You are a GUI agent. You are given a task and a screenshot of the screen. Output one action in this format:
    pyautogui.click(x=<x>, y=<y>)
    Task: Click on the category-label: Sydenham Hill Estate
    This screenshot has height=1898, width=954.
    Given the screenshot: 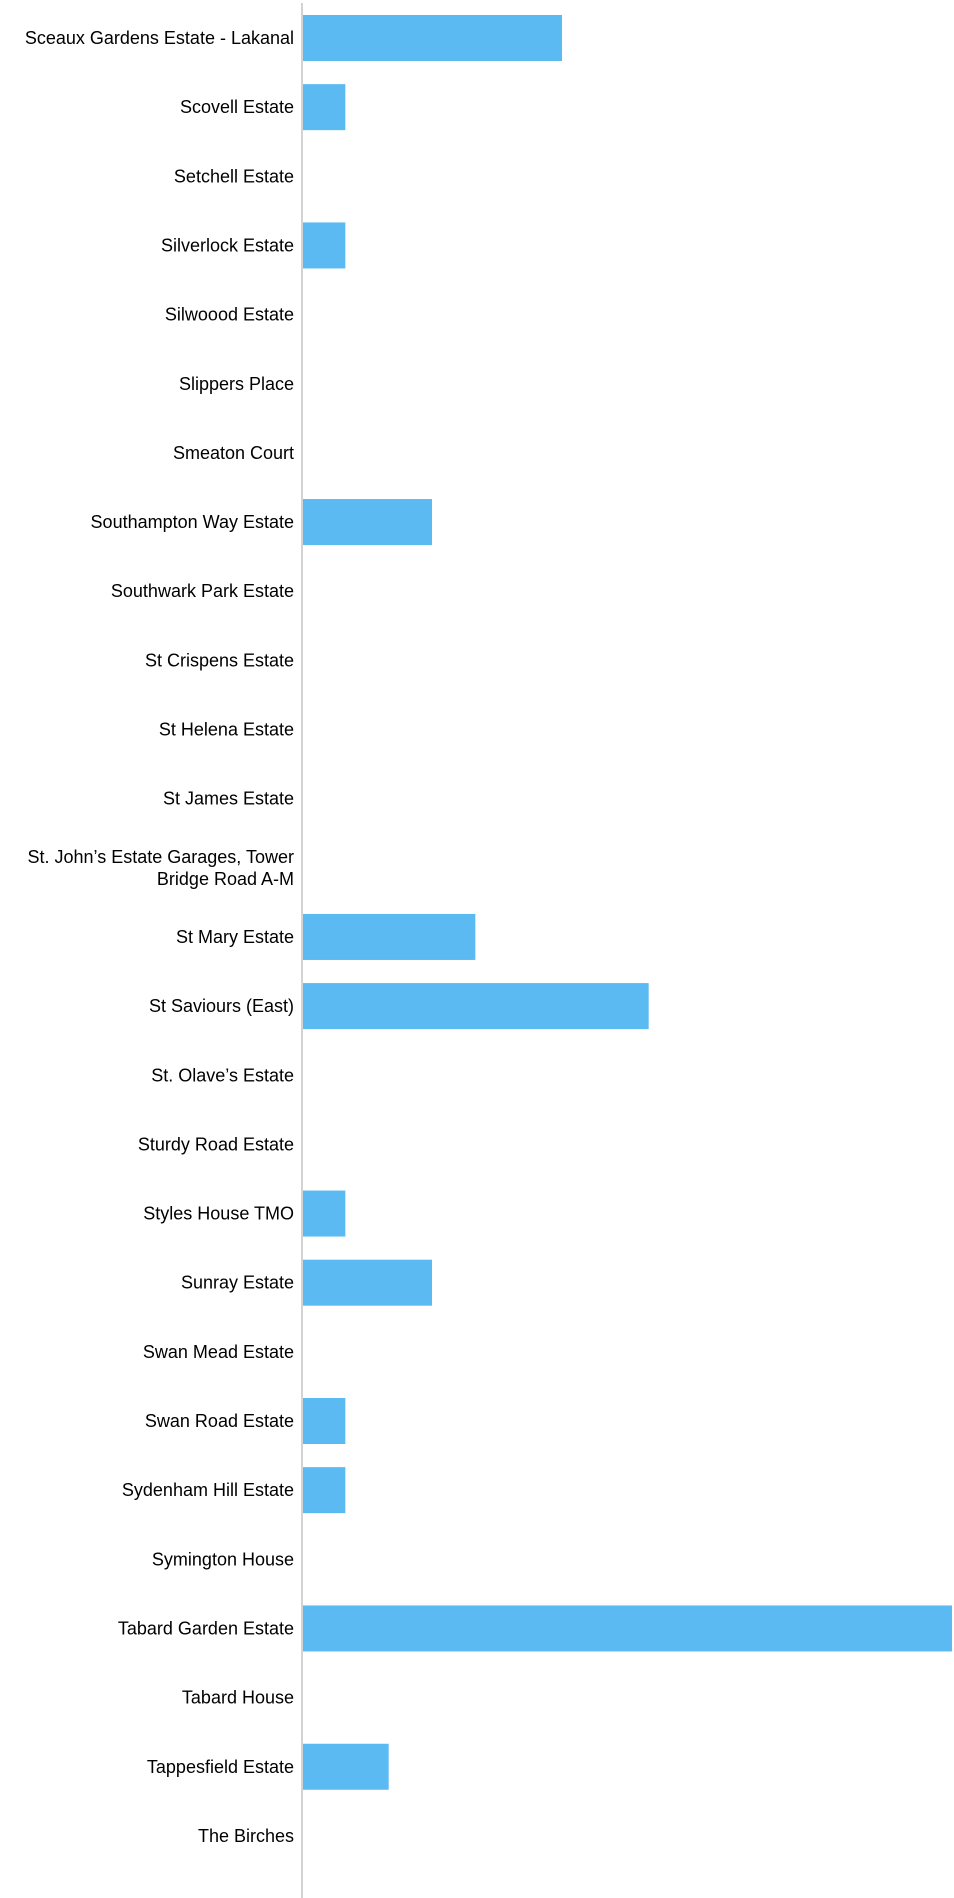 What is the action you would take?
    pyautogui.click(x=208, y=1490)
    